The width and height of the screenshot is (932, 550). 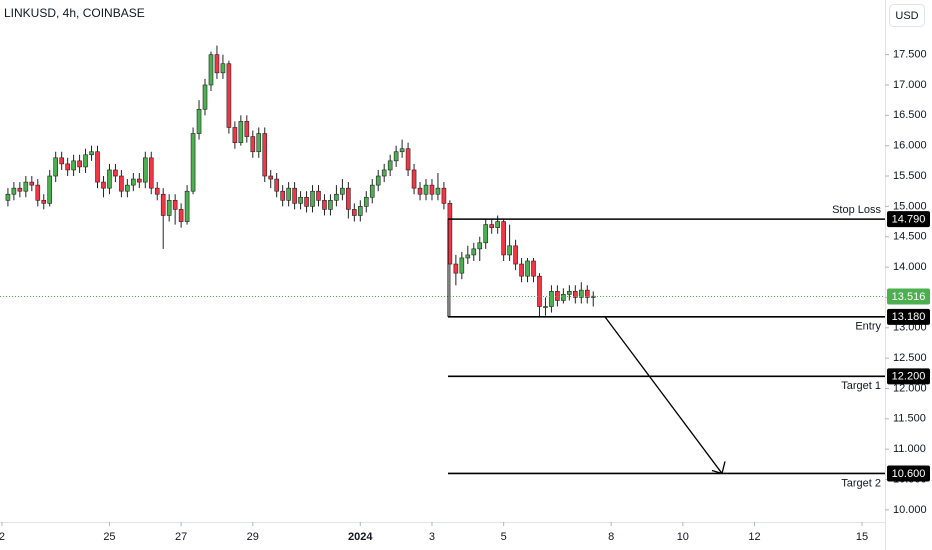 I want to click on x-tick-label: 27, so click(x=181, y=537).